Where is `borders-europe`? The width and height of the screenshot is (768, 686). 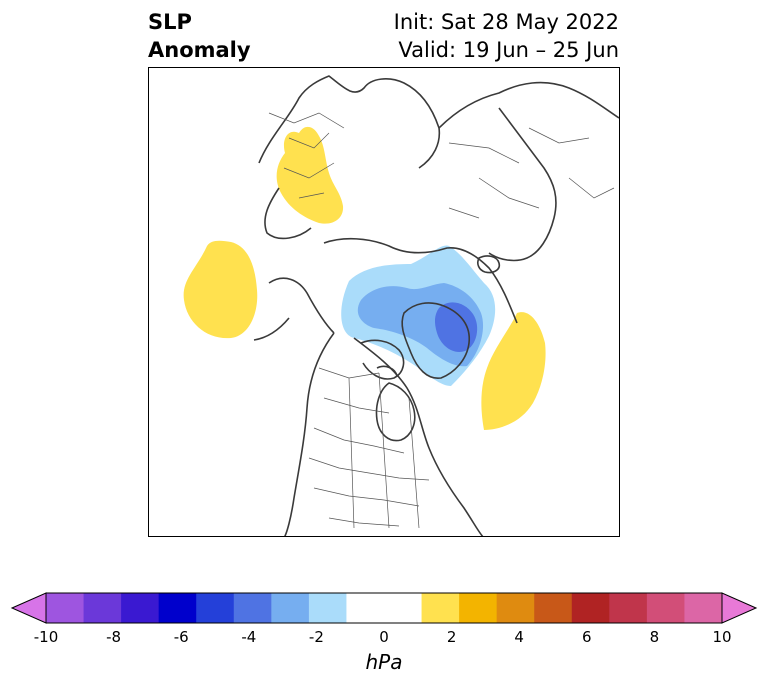 borders-europe is located at coordinates (306, 155).